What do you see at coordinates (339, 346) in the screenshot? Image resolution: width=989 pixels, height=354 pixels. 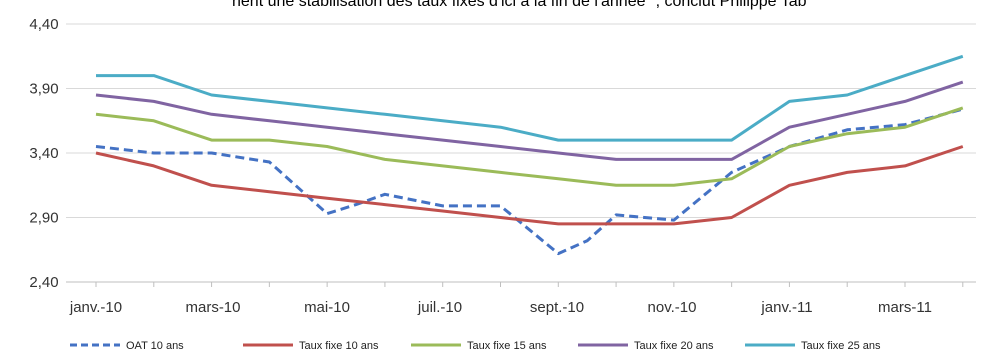 I see `legend-label-taux-fixe-10-ans: Taux fixe 10 ans` at bounding box center [339, 346].